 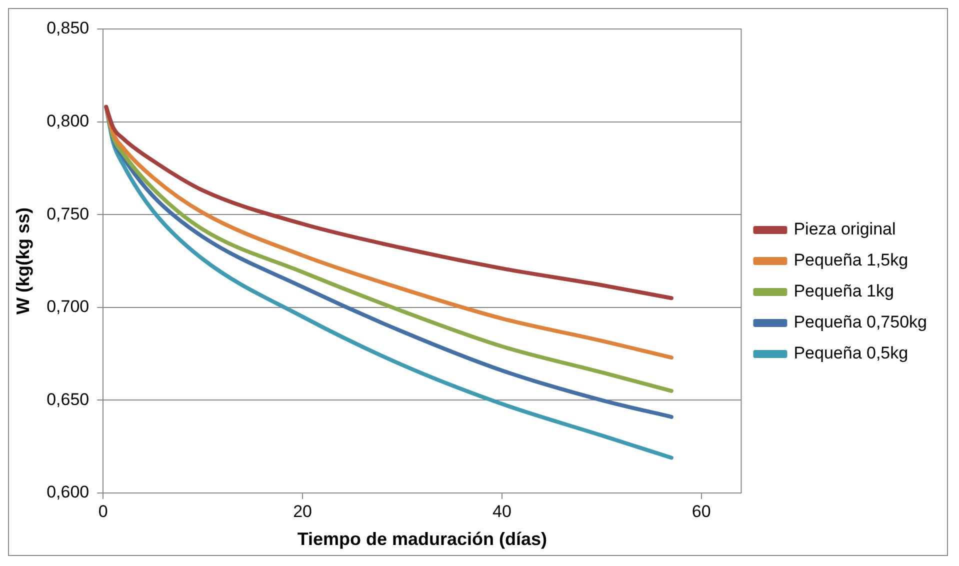 I want to click on y-tick-label: 0,650, so click(x=68, y=399).